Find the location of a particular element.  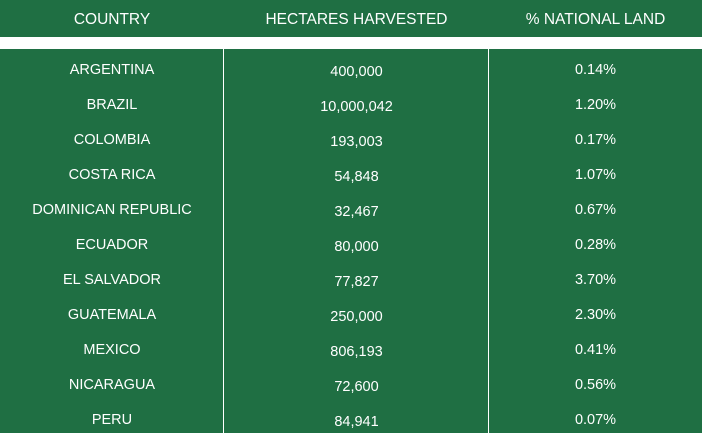

national-land-cell: 3.70% is located at coordinates (595, 280).